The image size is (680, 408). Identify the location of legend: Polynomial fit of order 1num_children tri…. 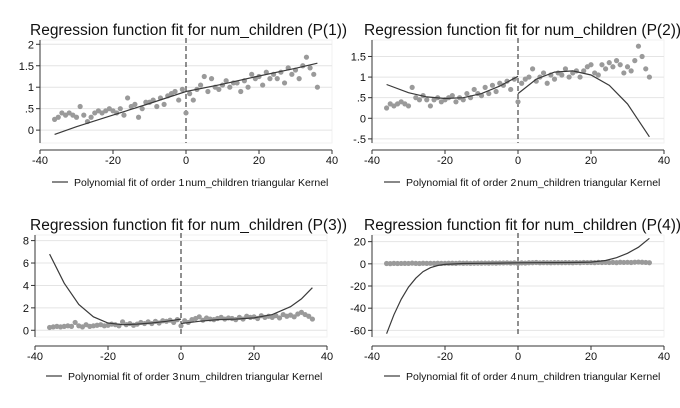
(190, 183).